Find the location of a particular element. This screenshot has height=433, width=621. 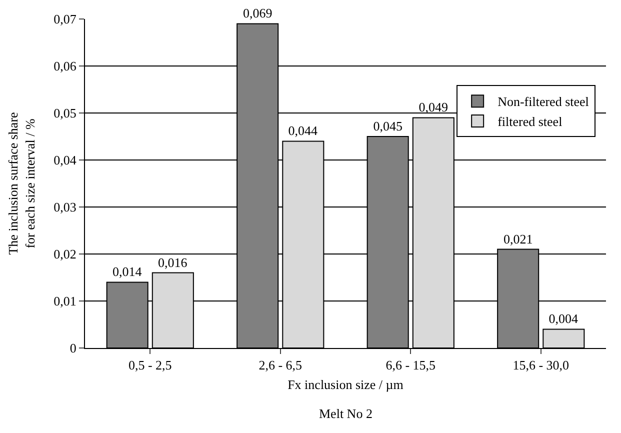

legend-label: Non-filtered steel is located at coordinates (544, 102).